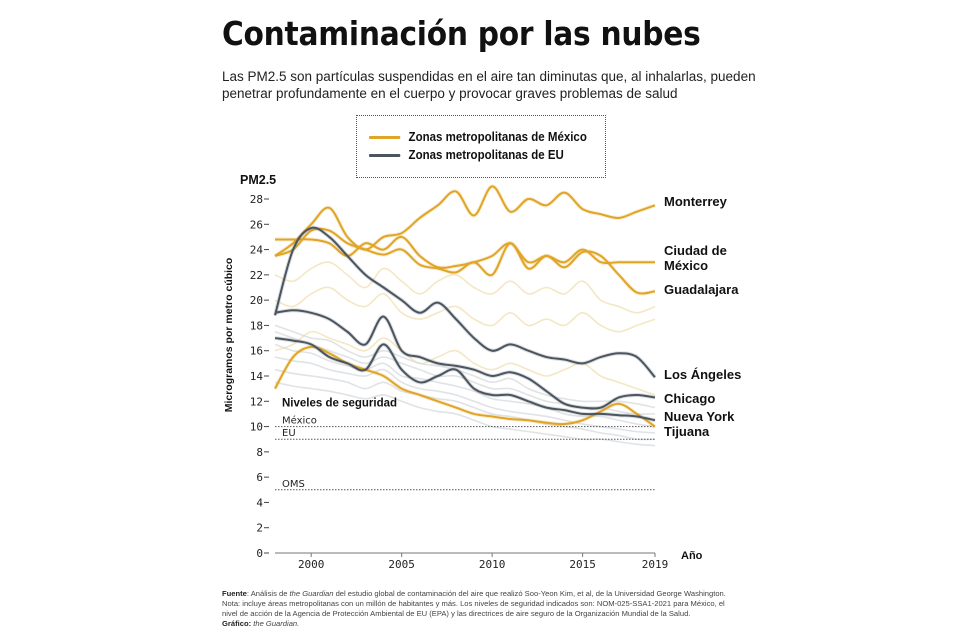 The height and width of the screenshot is (640, 960). I want to click on graphic-credit-name: the Guardian., so click(276, 623).